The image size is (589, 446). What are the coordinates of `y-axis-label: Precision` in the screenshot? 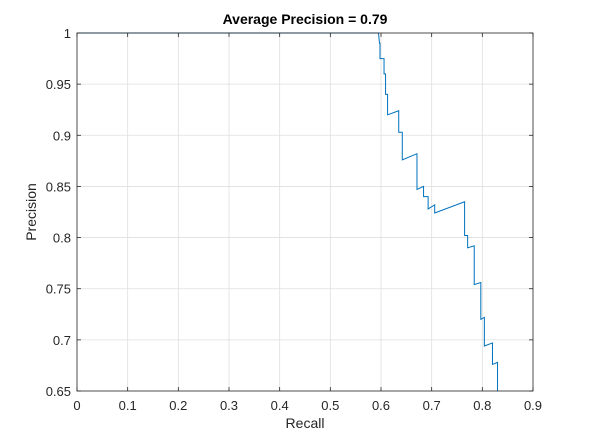 It's located at (31, 212).